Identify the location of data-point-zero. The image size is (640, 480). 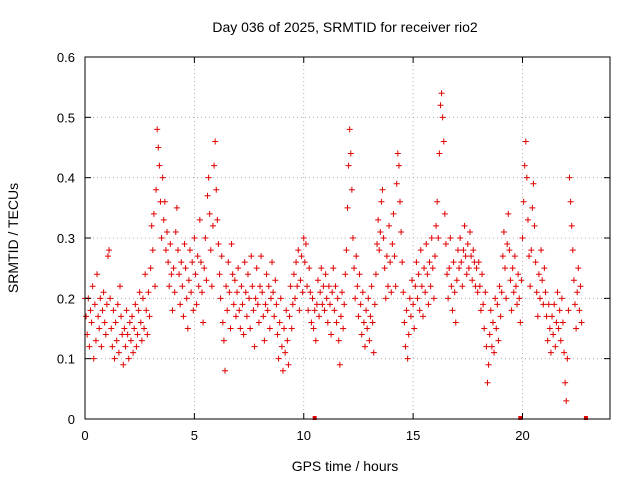
(520, 418).